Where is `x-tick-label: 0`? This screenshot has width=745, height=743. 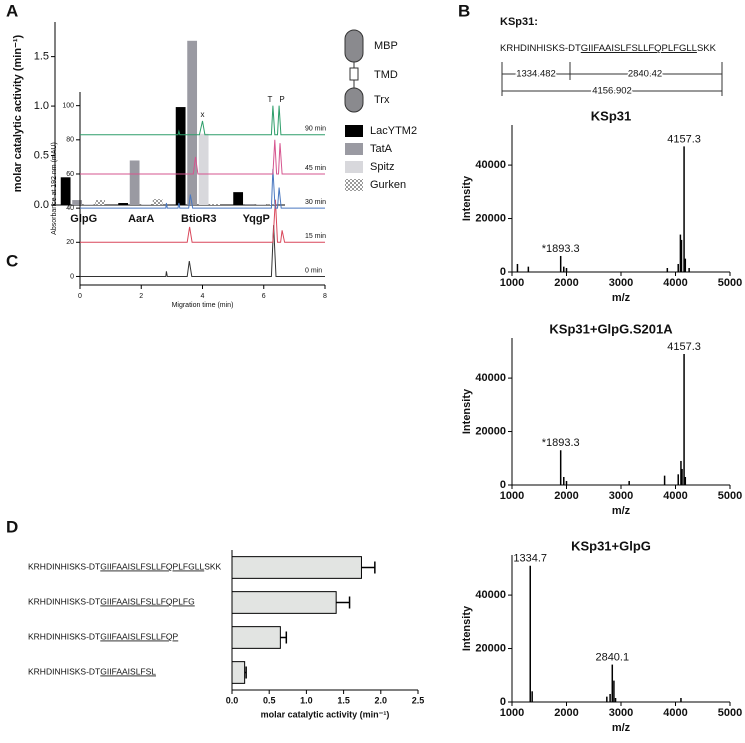 x-tick-label: 0 is located at coordinates (80, 296).